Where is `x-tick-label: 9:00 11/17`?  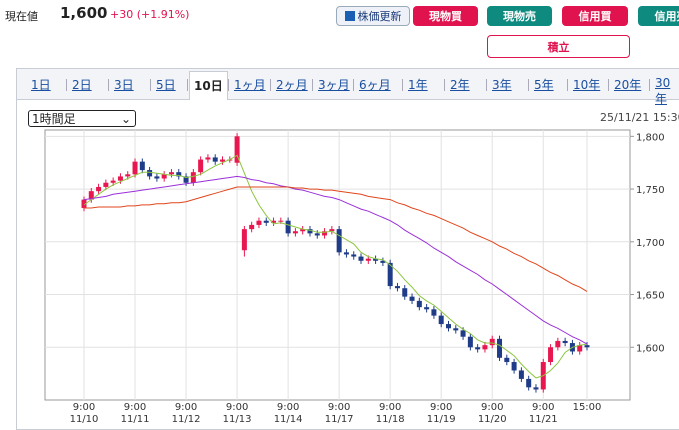 x-tick-label: 9:00 11/17 is located at coordinates (339, 412).